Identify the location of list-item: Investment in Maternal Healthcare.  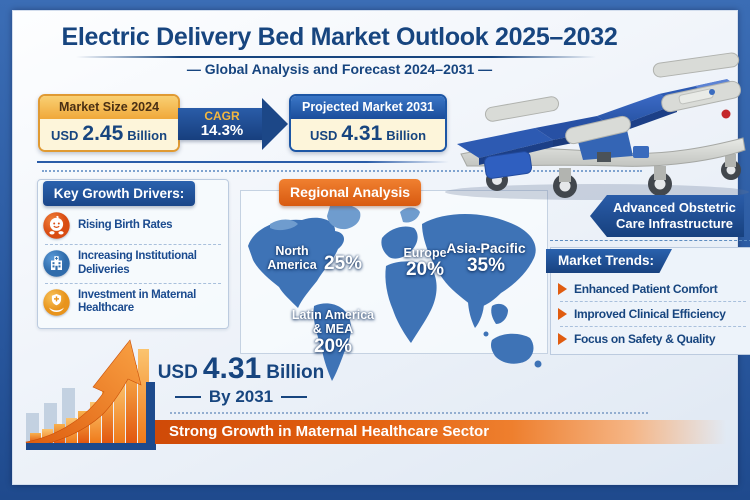
(133, 303).